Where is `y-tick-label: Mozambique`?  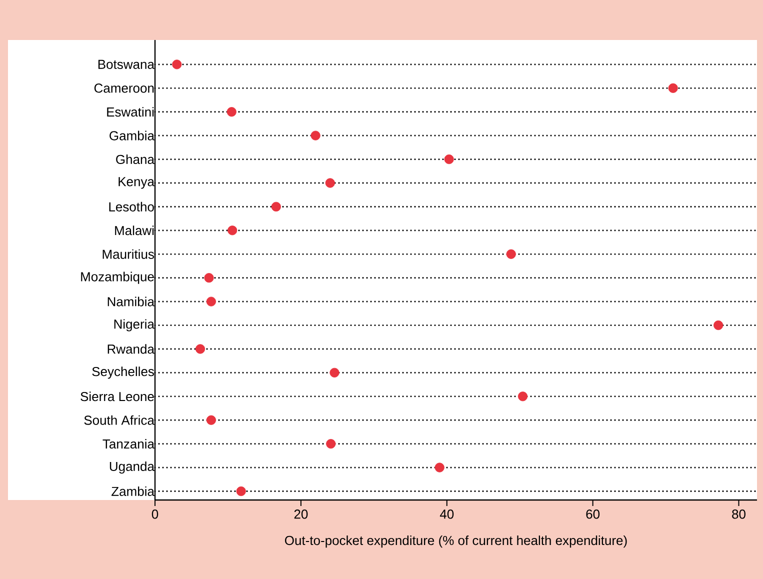
y-tick-label: Mozambique is located at coordinates (117, 278).